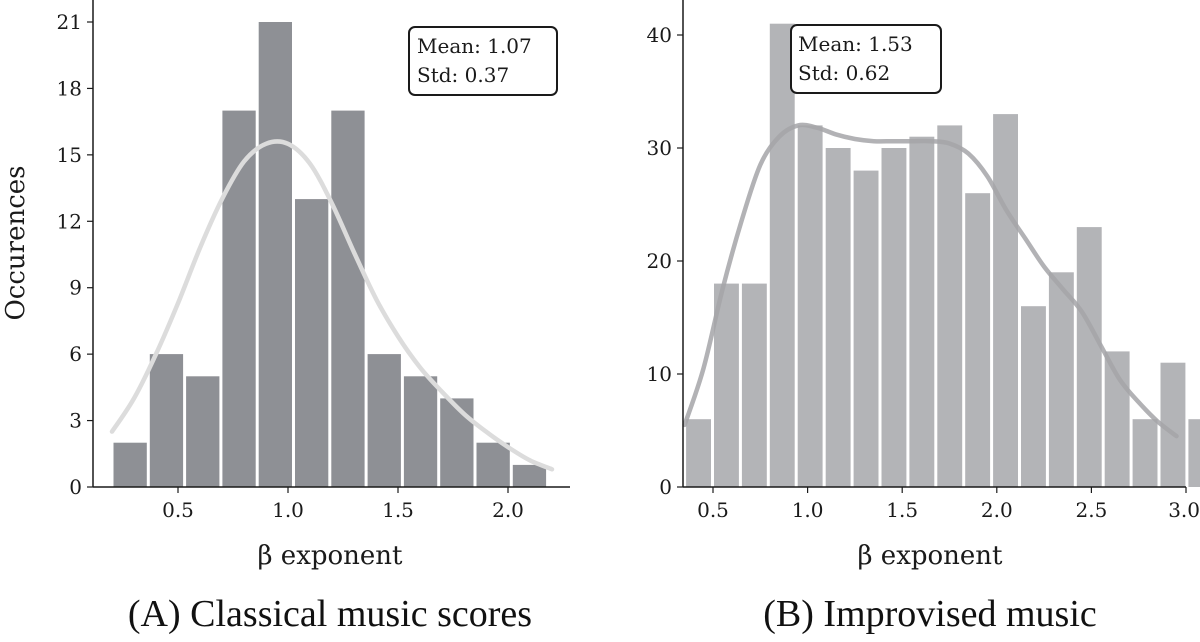 This screenshot has height=642, width=1200. Describe the element at coordinates (659, 374) in the screenshot. I see `panel-b-ytick-label-1: 10` at that location.